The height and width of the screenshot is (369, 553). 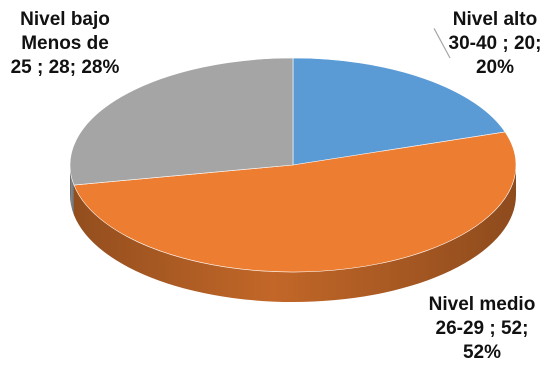 I want to click on leader-line-nivel-alto, so click(x=442, y=43).